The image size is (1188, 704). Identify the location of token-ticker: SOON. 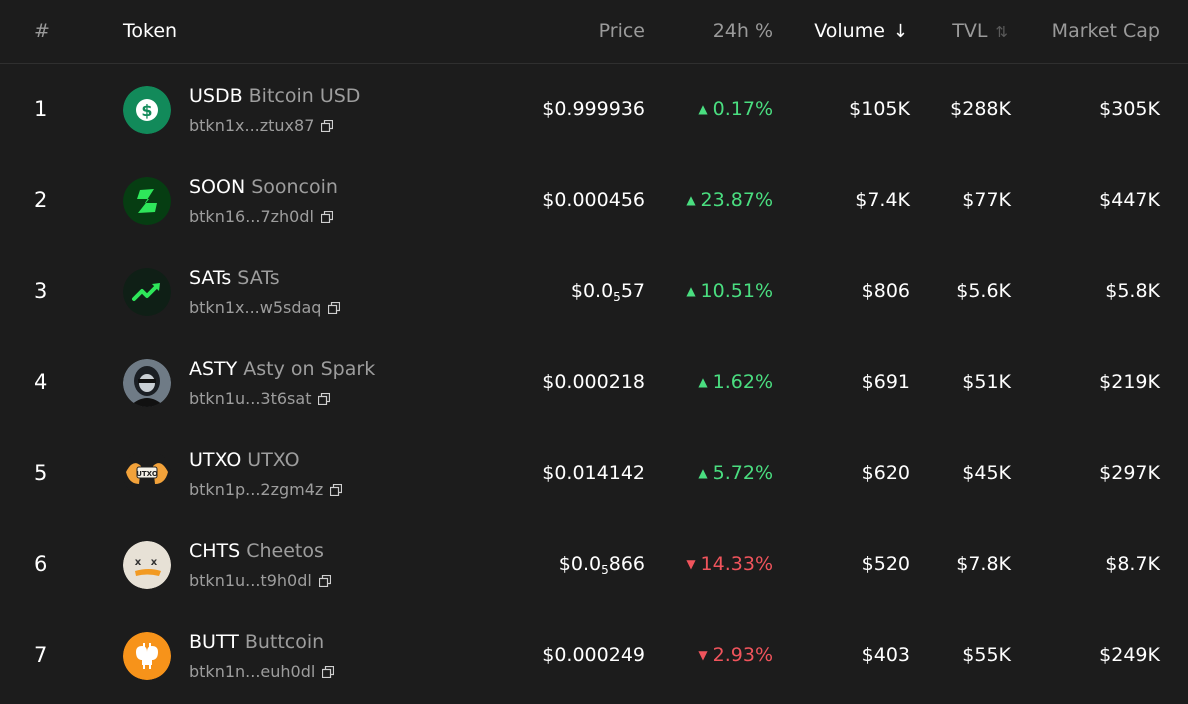
(217, 187).